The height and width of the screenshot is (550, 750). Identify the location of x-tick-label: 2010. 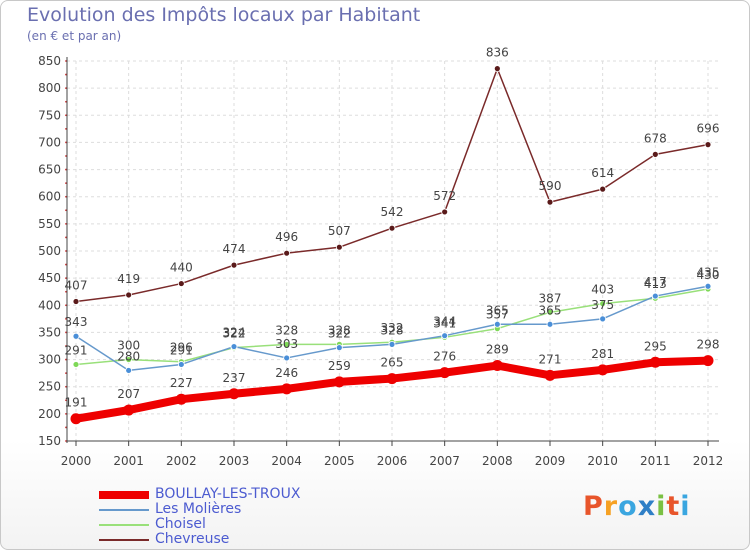
(602, 461).